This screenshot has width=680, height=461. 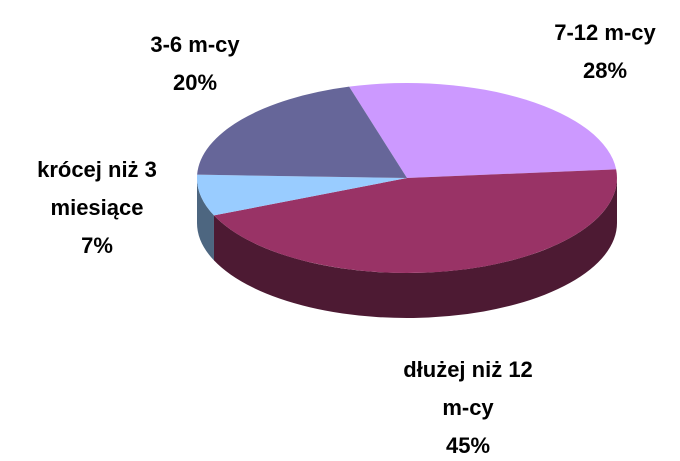 I want to click on slice-label: 3-6 m-cy 20%, so click(x=195, y=64).